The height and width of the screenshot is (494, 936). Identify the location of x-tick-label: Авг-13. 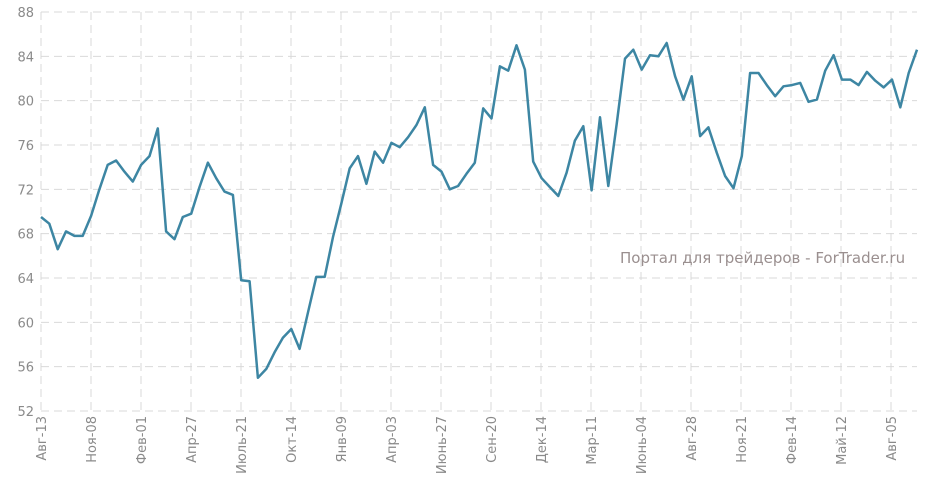
(42, 438).